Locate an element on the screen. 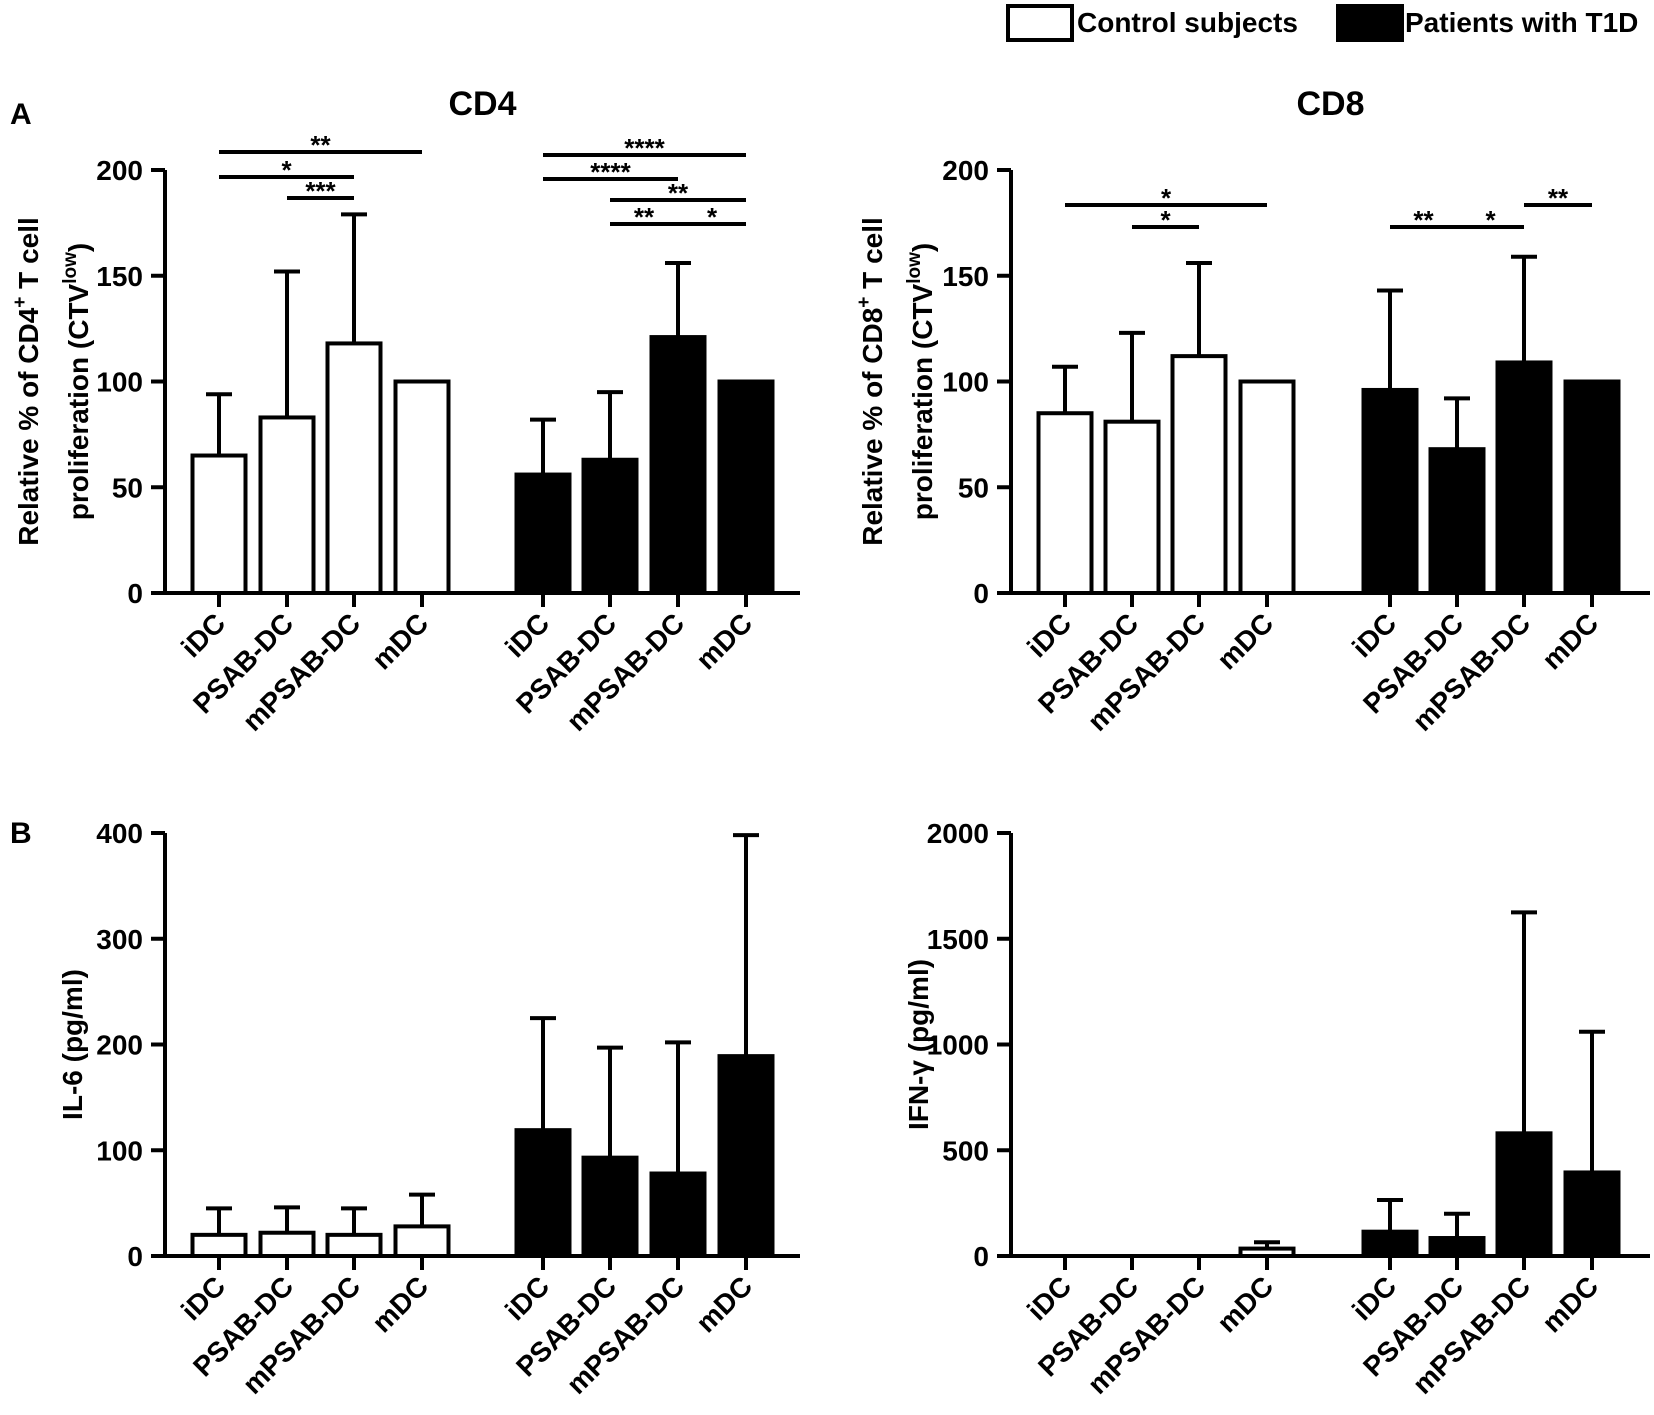 This screenshot has width=1654, height=1415. y-axis-label: Relative % of CD4+ T cell is located at coordinates (27, 381).